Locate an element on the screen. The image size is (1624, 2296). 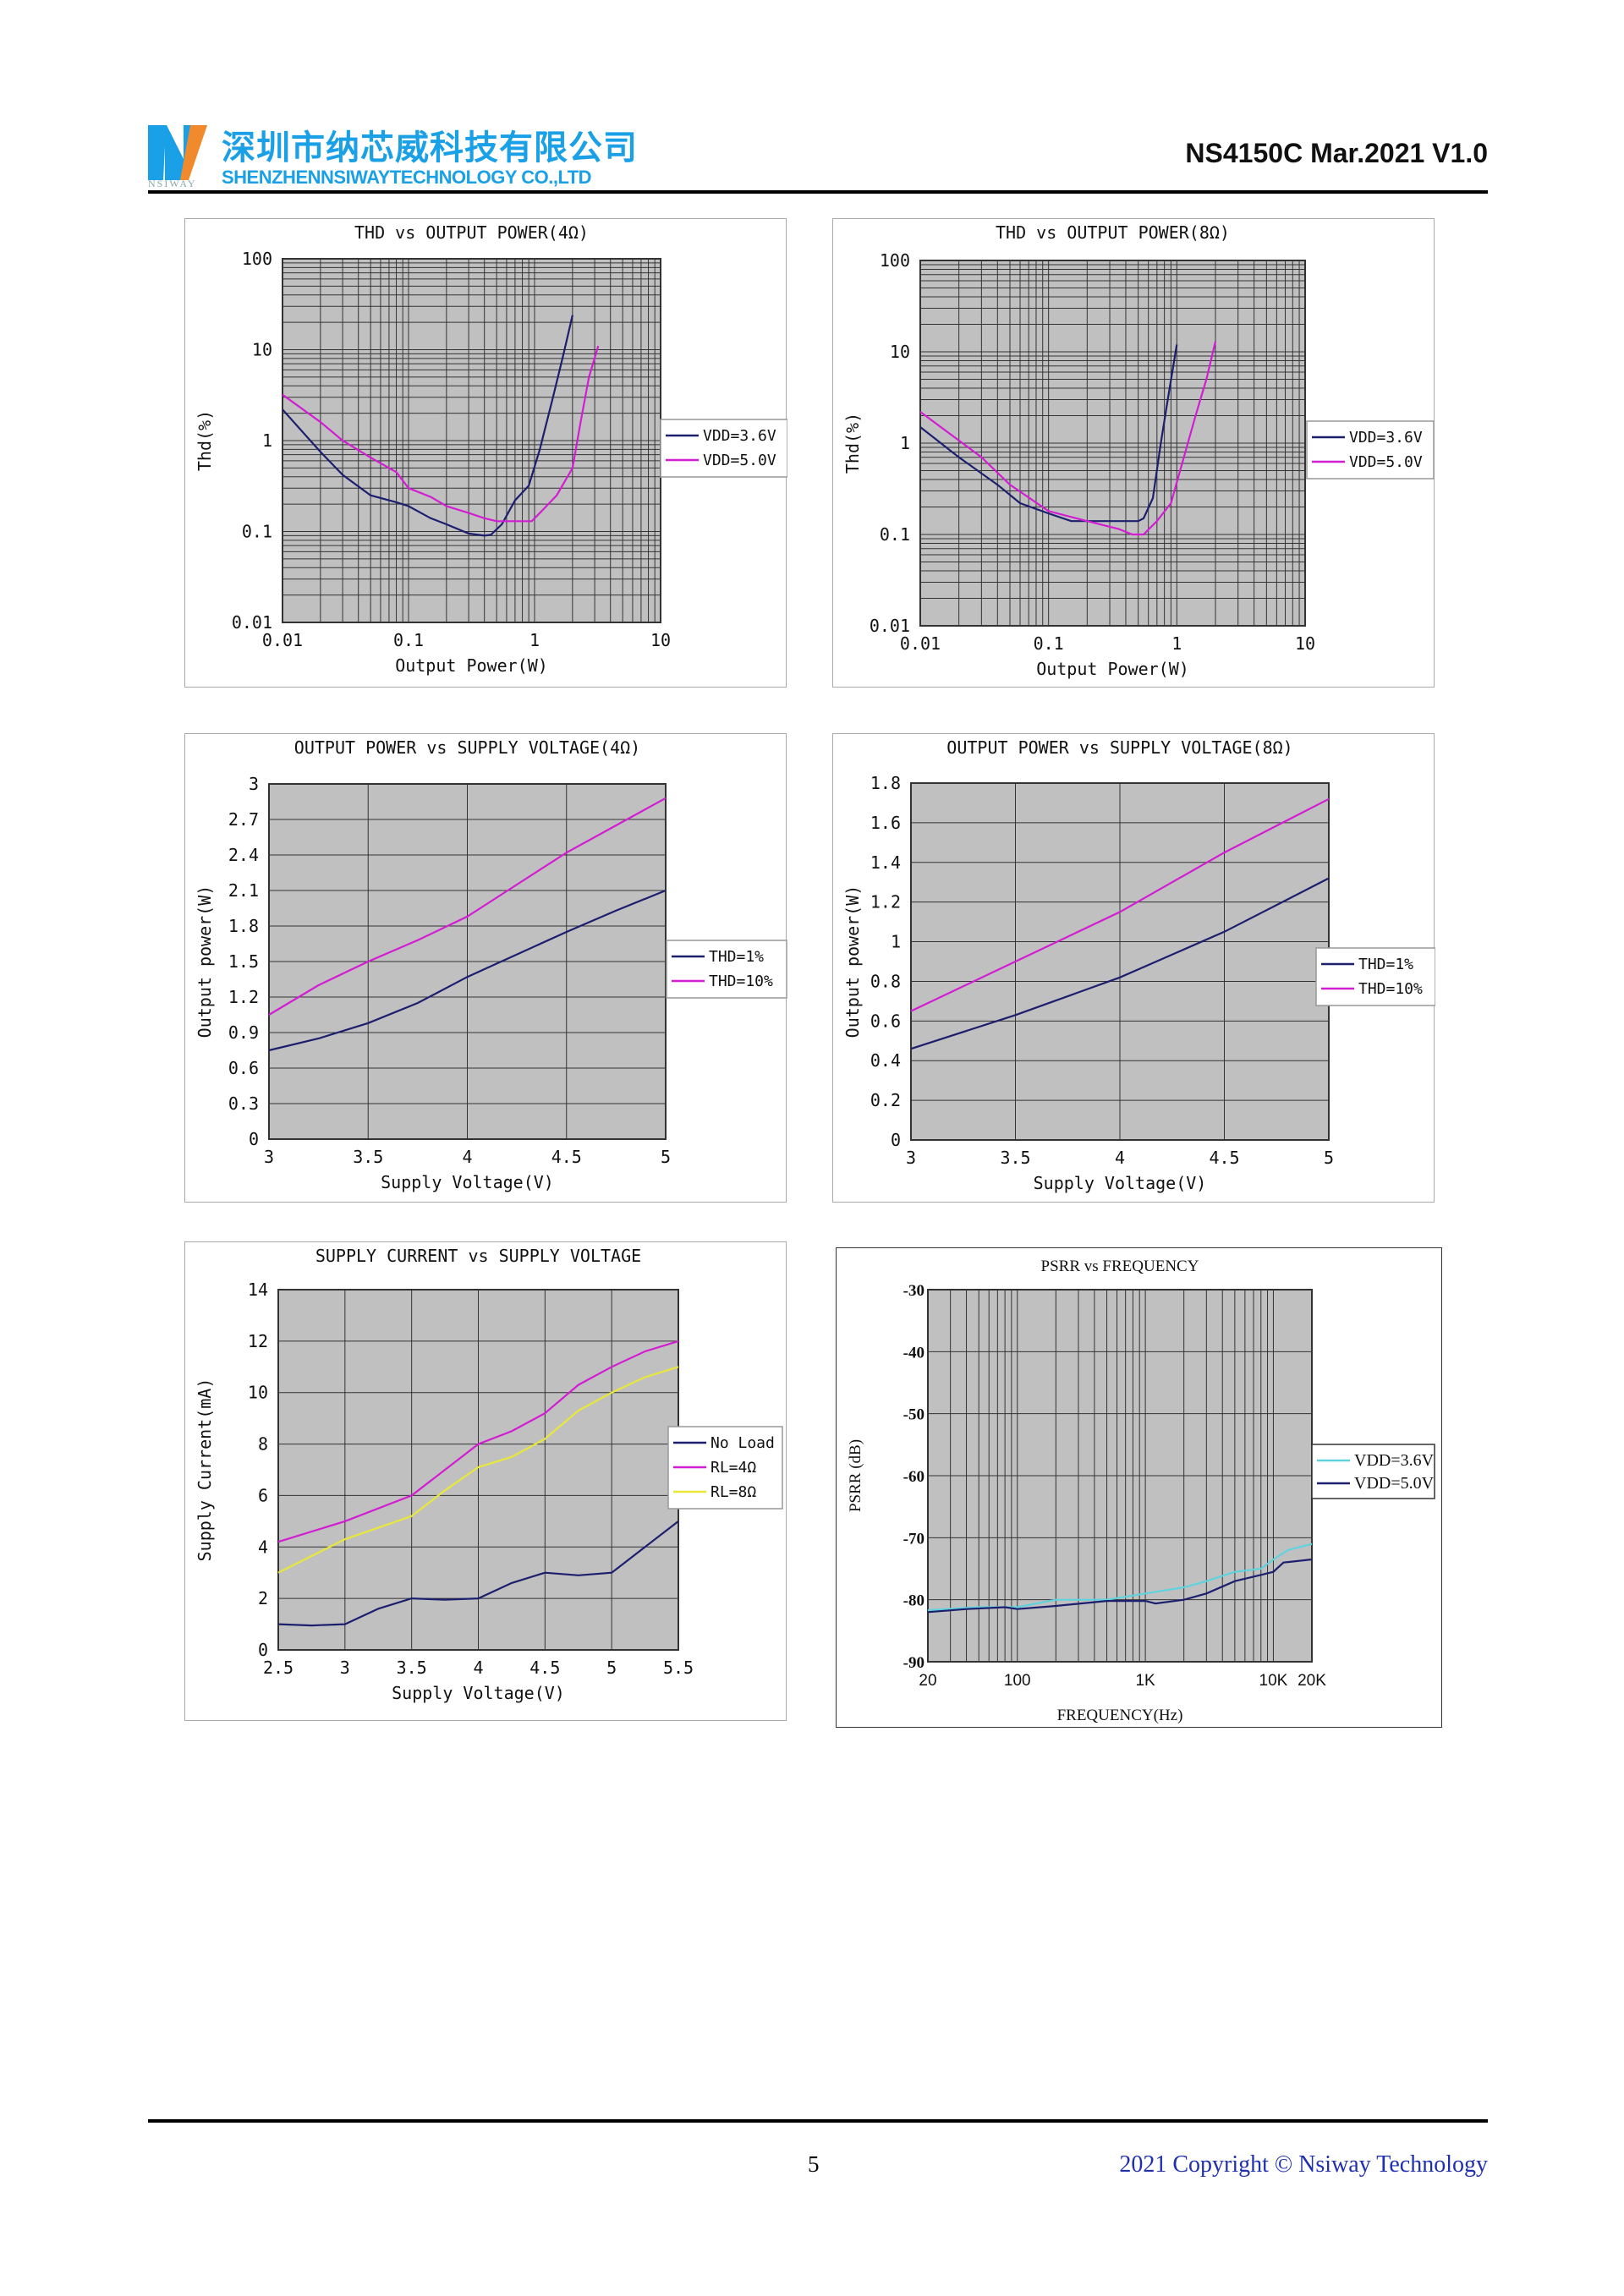
x-tick-label: 20K is located at coordinates (1312, 1681).